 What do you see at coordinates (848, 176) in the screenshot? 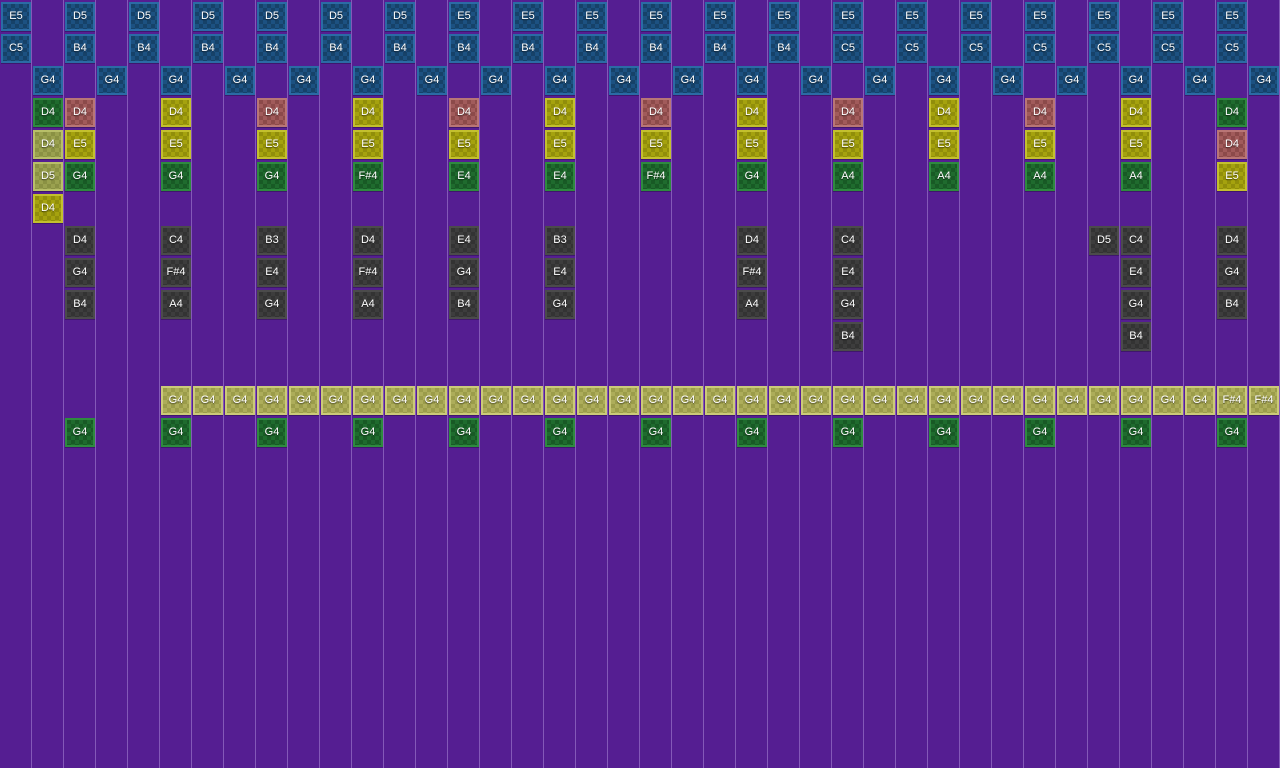
I see `note-block-a4-green: A4` at bounding box center [848, 176].